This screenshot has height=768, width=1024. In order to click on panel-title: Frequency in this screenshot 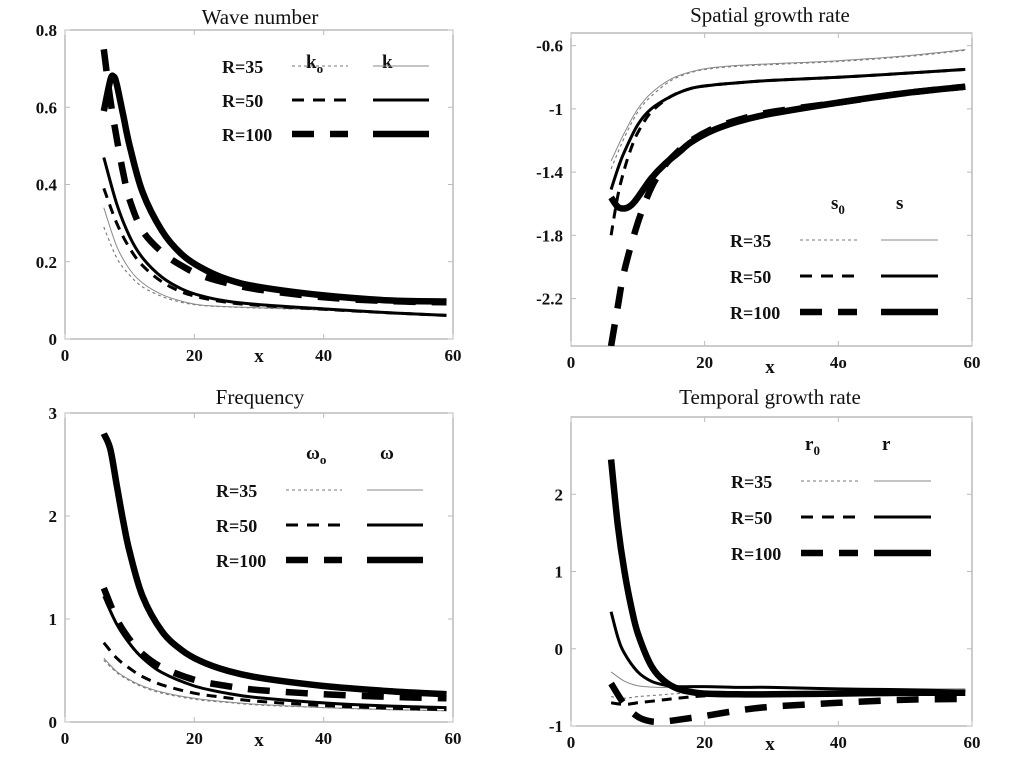, I will do `click(260, 397)`.